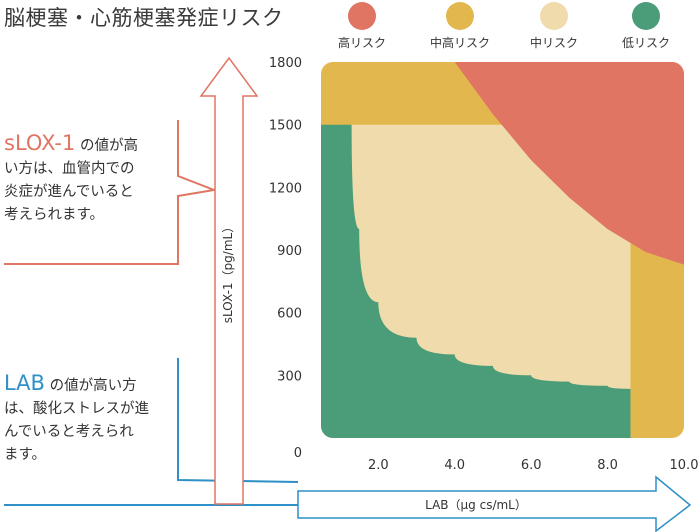  What do you see at coordinates (460, 16) in the screenshot?
I see `legend-dot-mid-high` at bounding box center [460, 16].